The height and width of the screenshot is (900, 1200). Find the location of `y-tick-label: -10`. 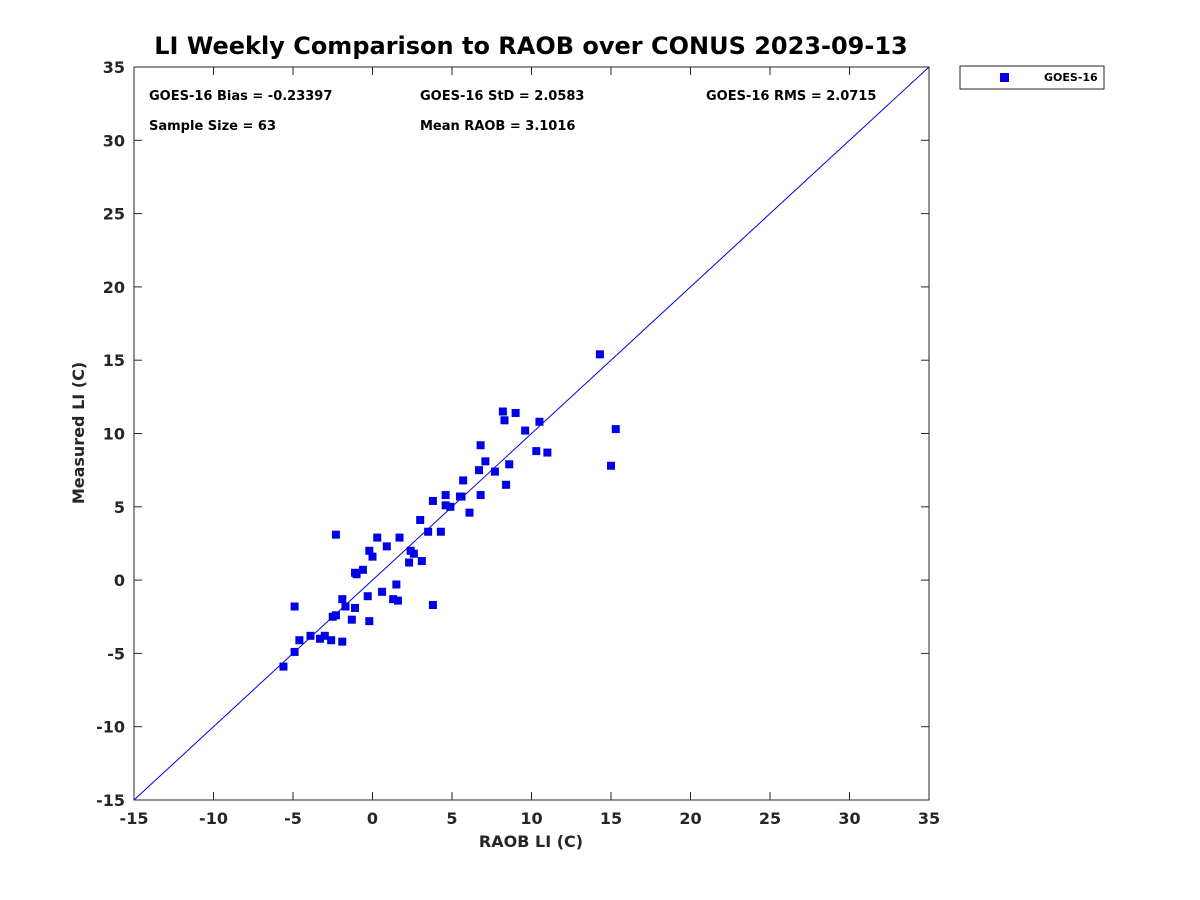

y-tick-label: -10 is located at coordinates (110, 727).